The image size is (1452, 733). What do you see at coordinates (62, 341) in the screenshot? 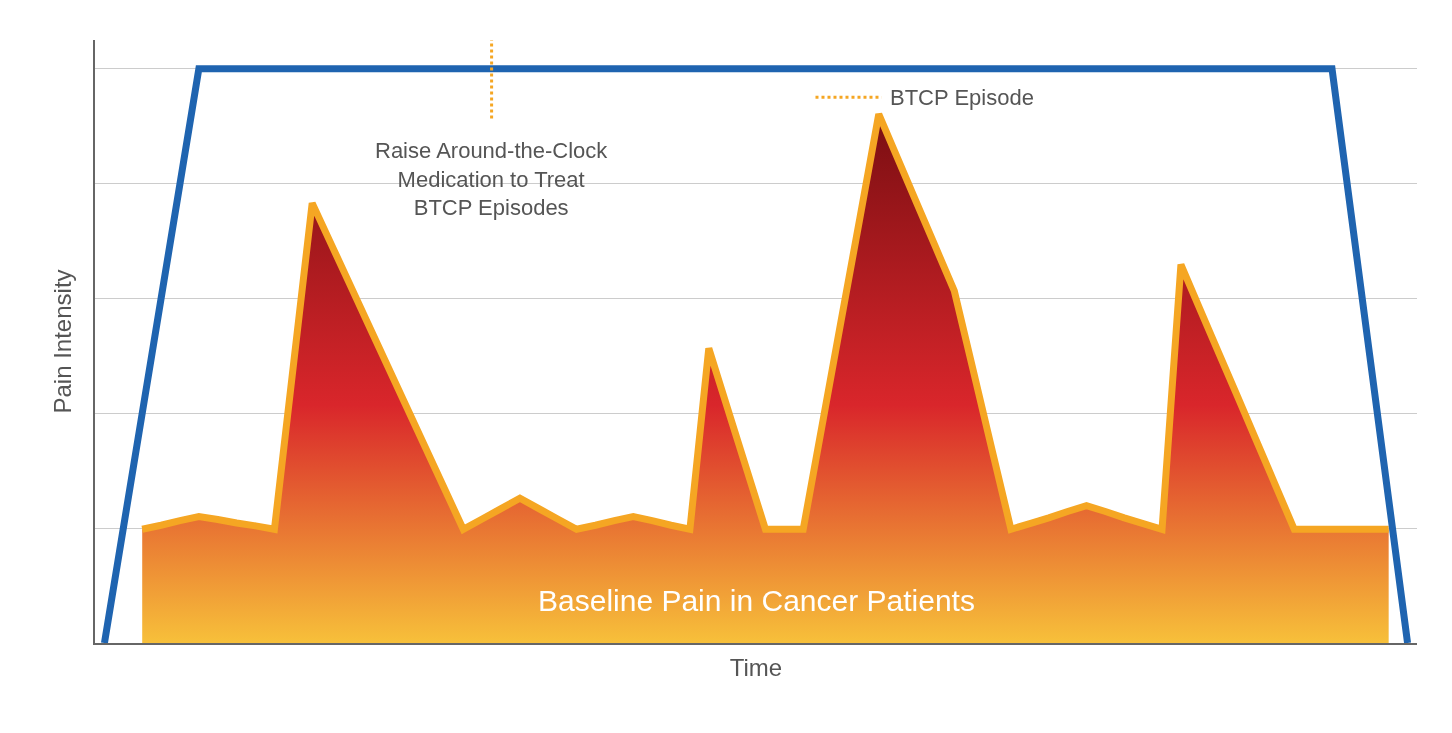
I see `y-axis-title: Pain Intensity` at bounding box center [62, 341].